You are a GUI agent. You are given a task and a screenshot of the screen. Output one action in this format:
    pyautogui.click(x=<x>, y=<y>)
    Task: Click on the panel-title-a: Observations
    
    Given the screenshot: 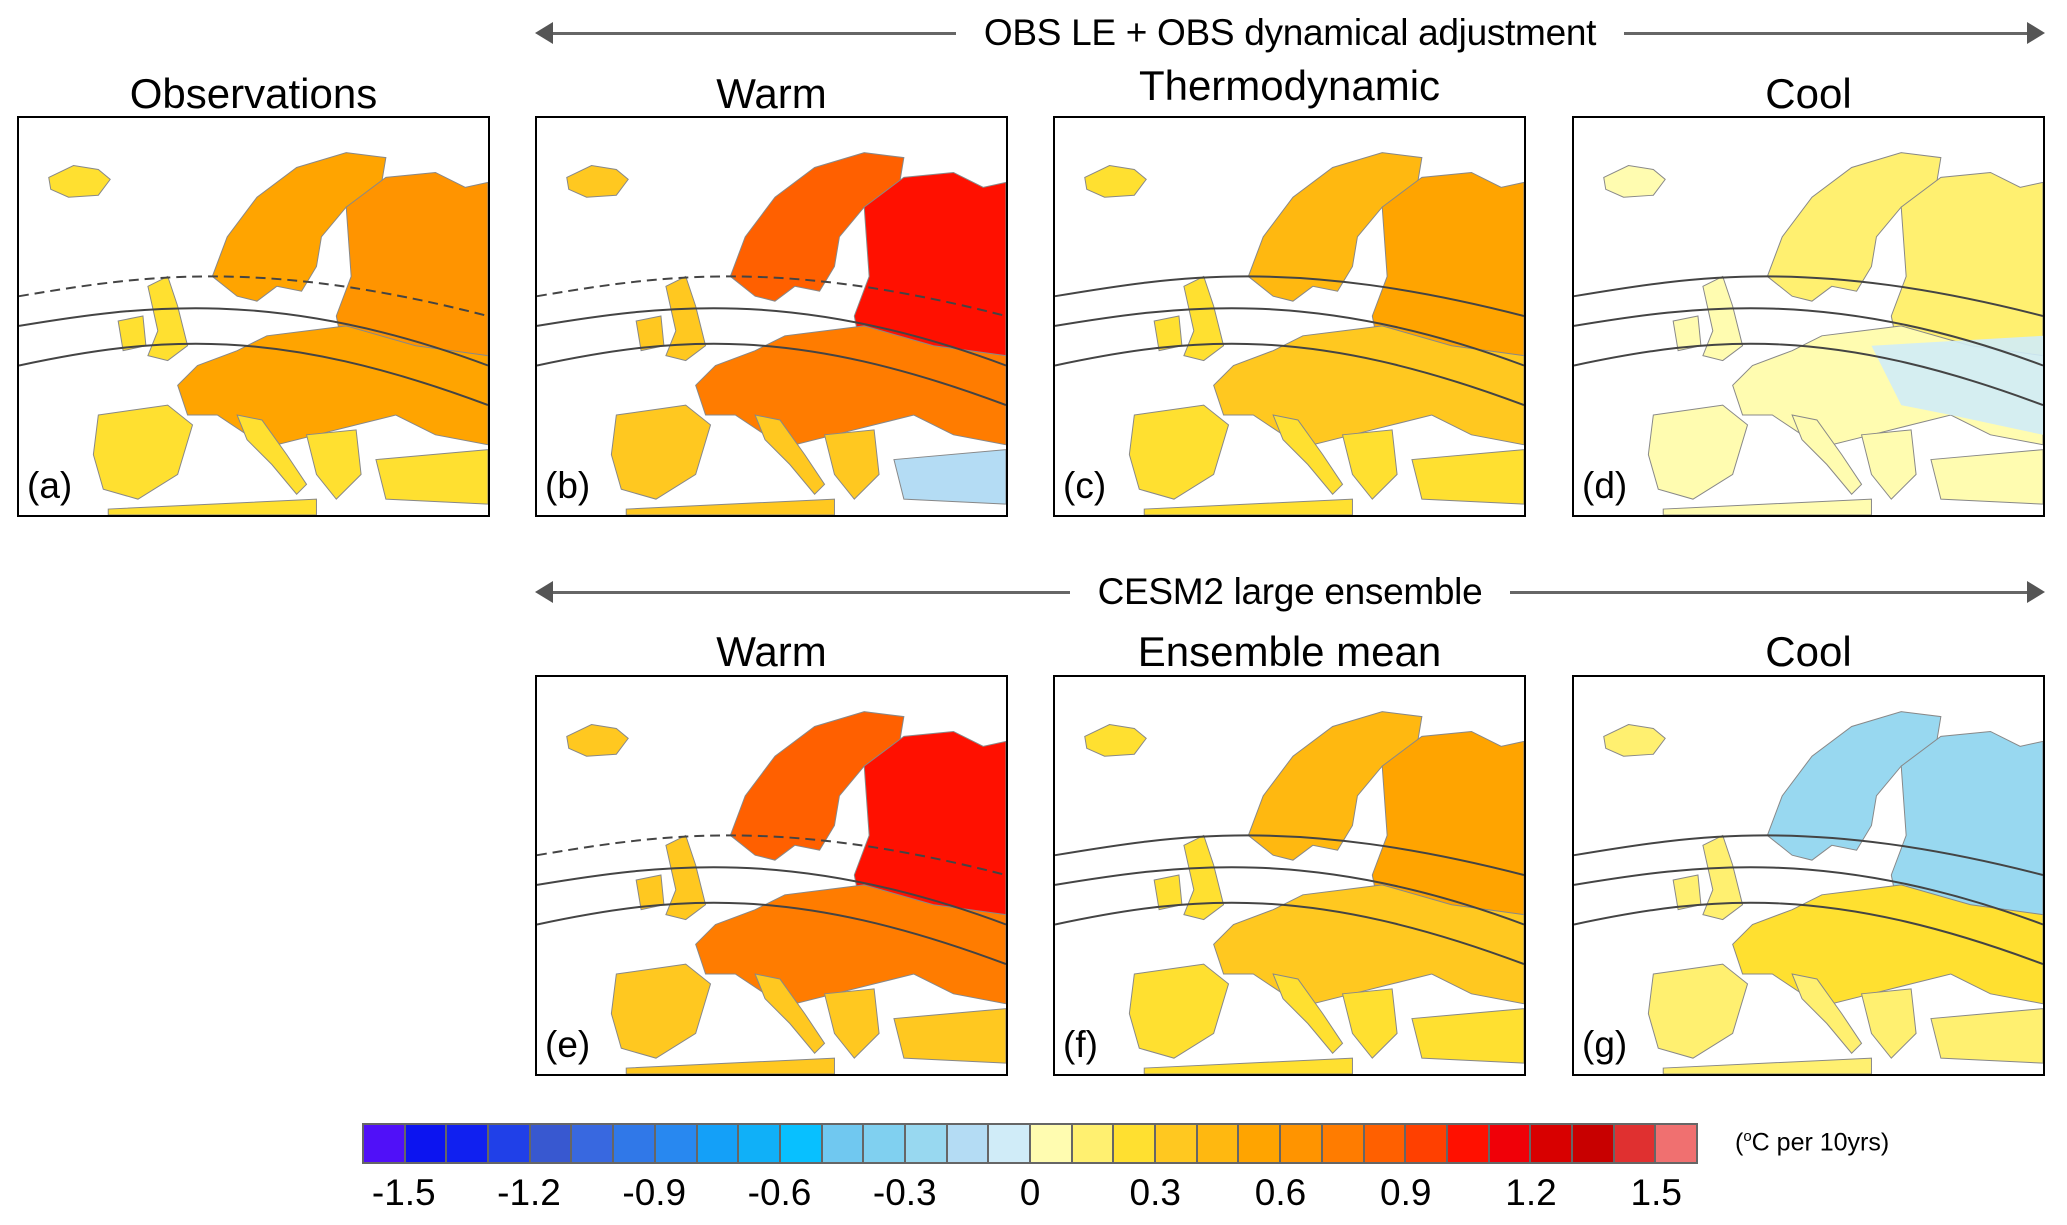 What is the action you would take?
    pyautogui.click(x=253, y=93)
    